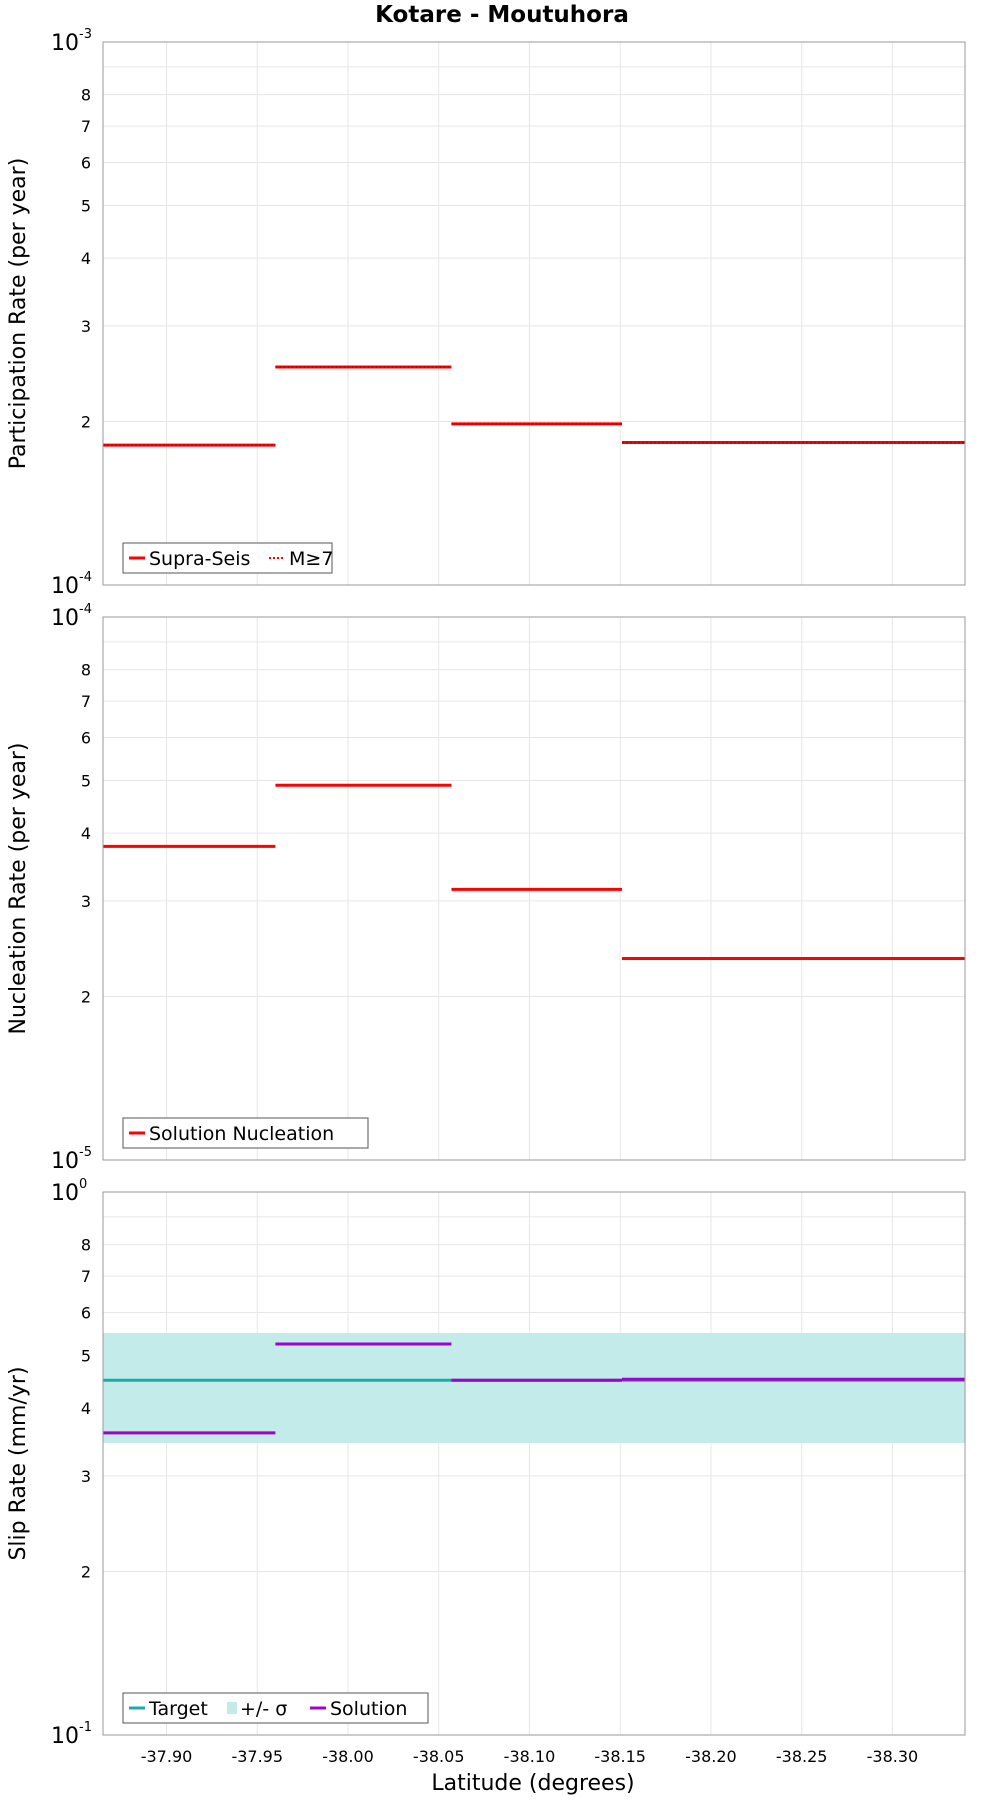 The height and width of the screenshot is (1800, 1000). What do you see at coordinates (85, 34) in the screenshot?
I see `y-max-label-exponent: -3` at bounding box center [85, 34].